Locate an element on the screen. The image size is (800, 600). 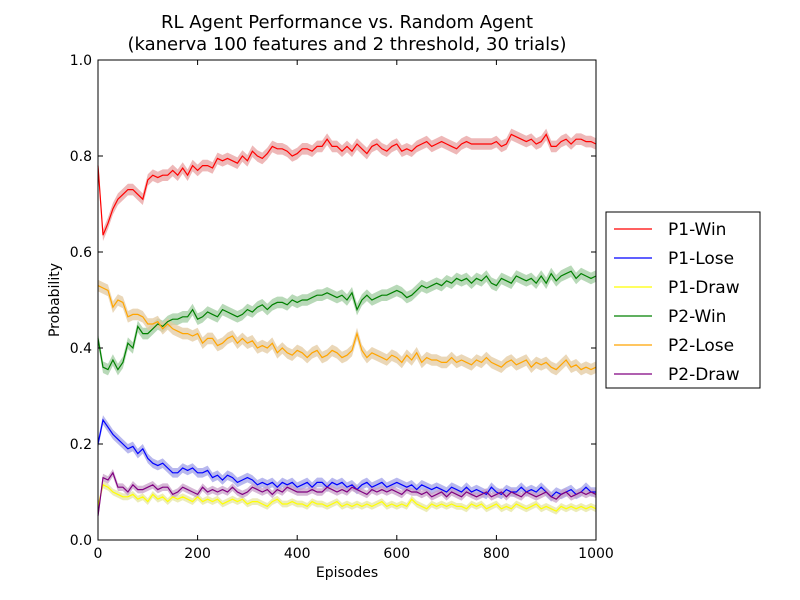
legend-frame is located at coordinates (683, 300).